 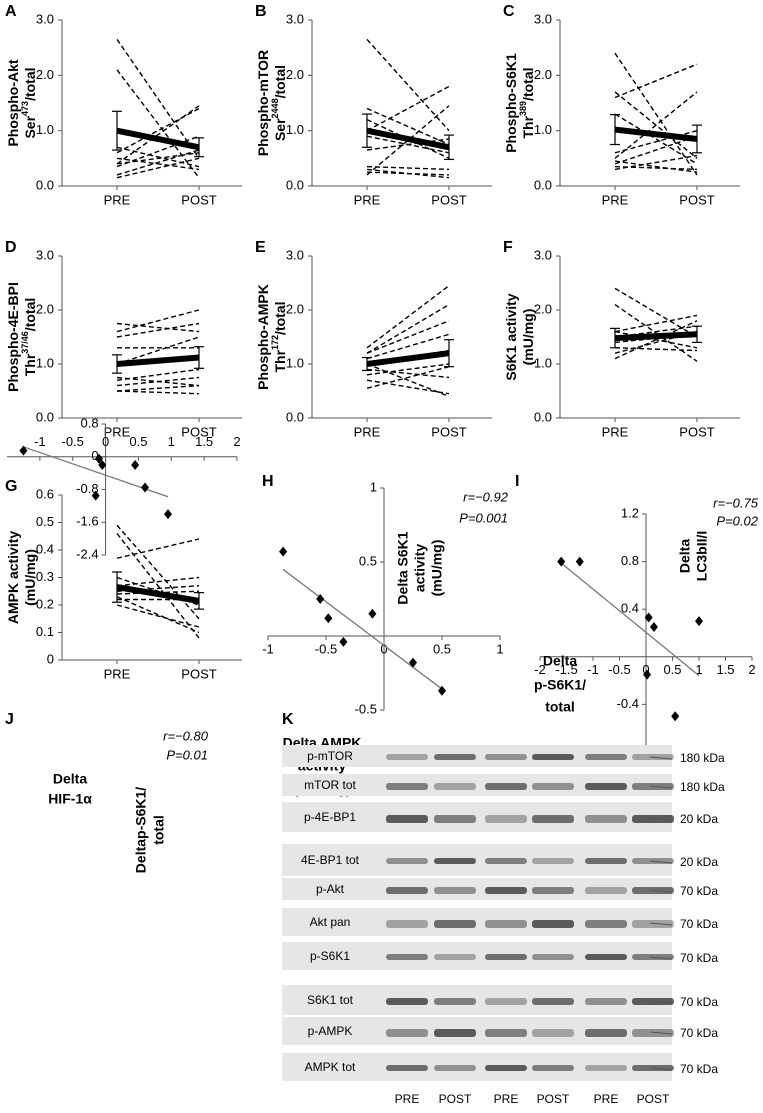 I want to click on lane-label: PRE, so click(x=506, y=1099).